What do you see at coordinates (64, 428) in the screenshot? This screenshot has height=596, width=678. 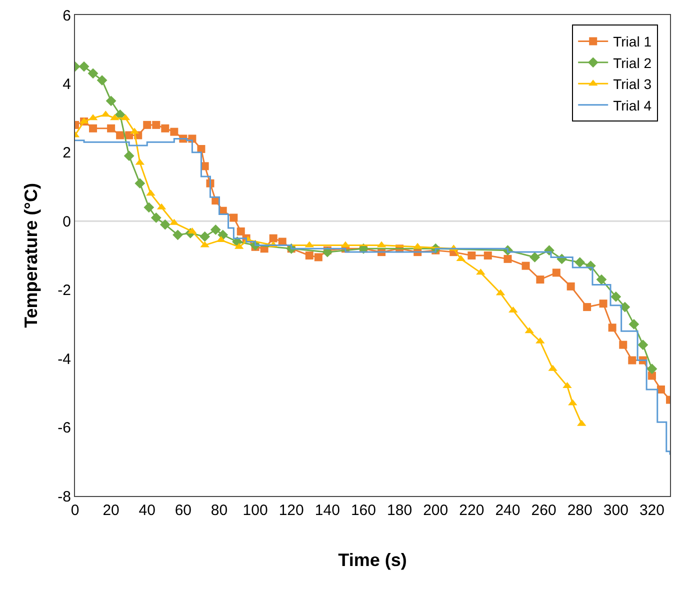 I see `y-tick-label: -6` at bounding box center [64, 428].